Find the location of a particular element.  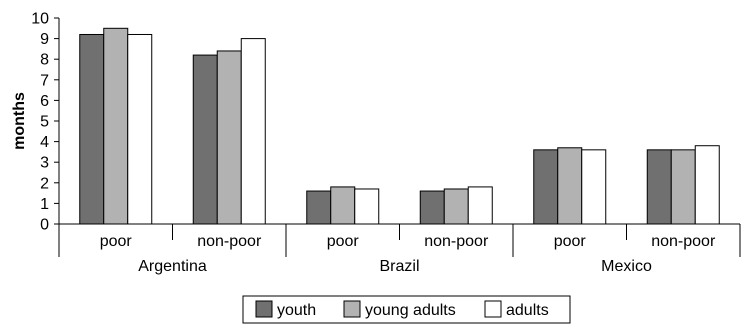

y-tick-label: 7 is located at coordinates (44, 80).